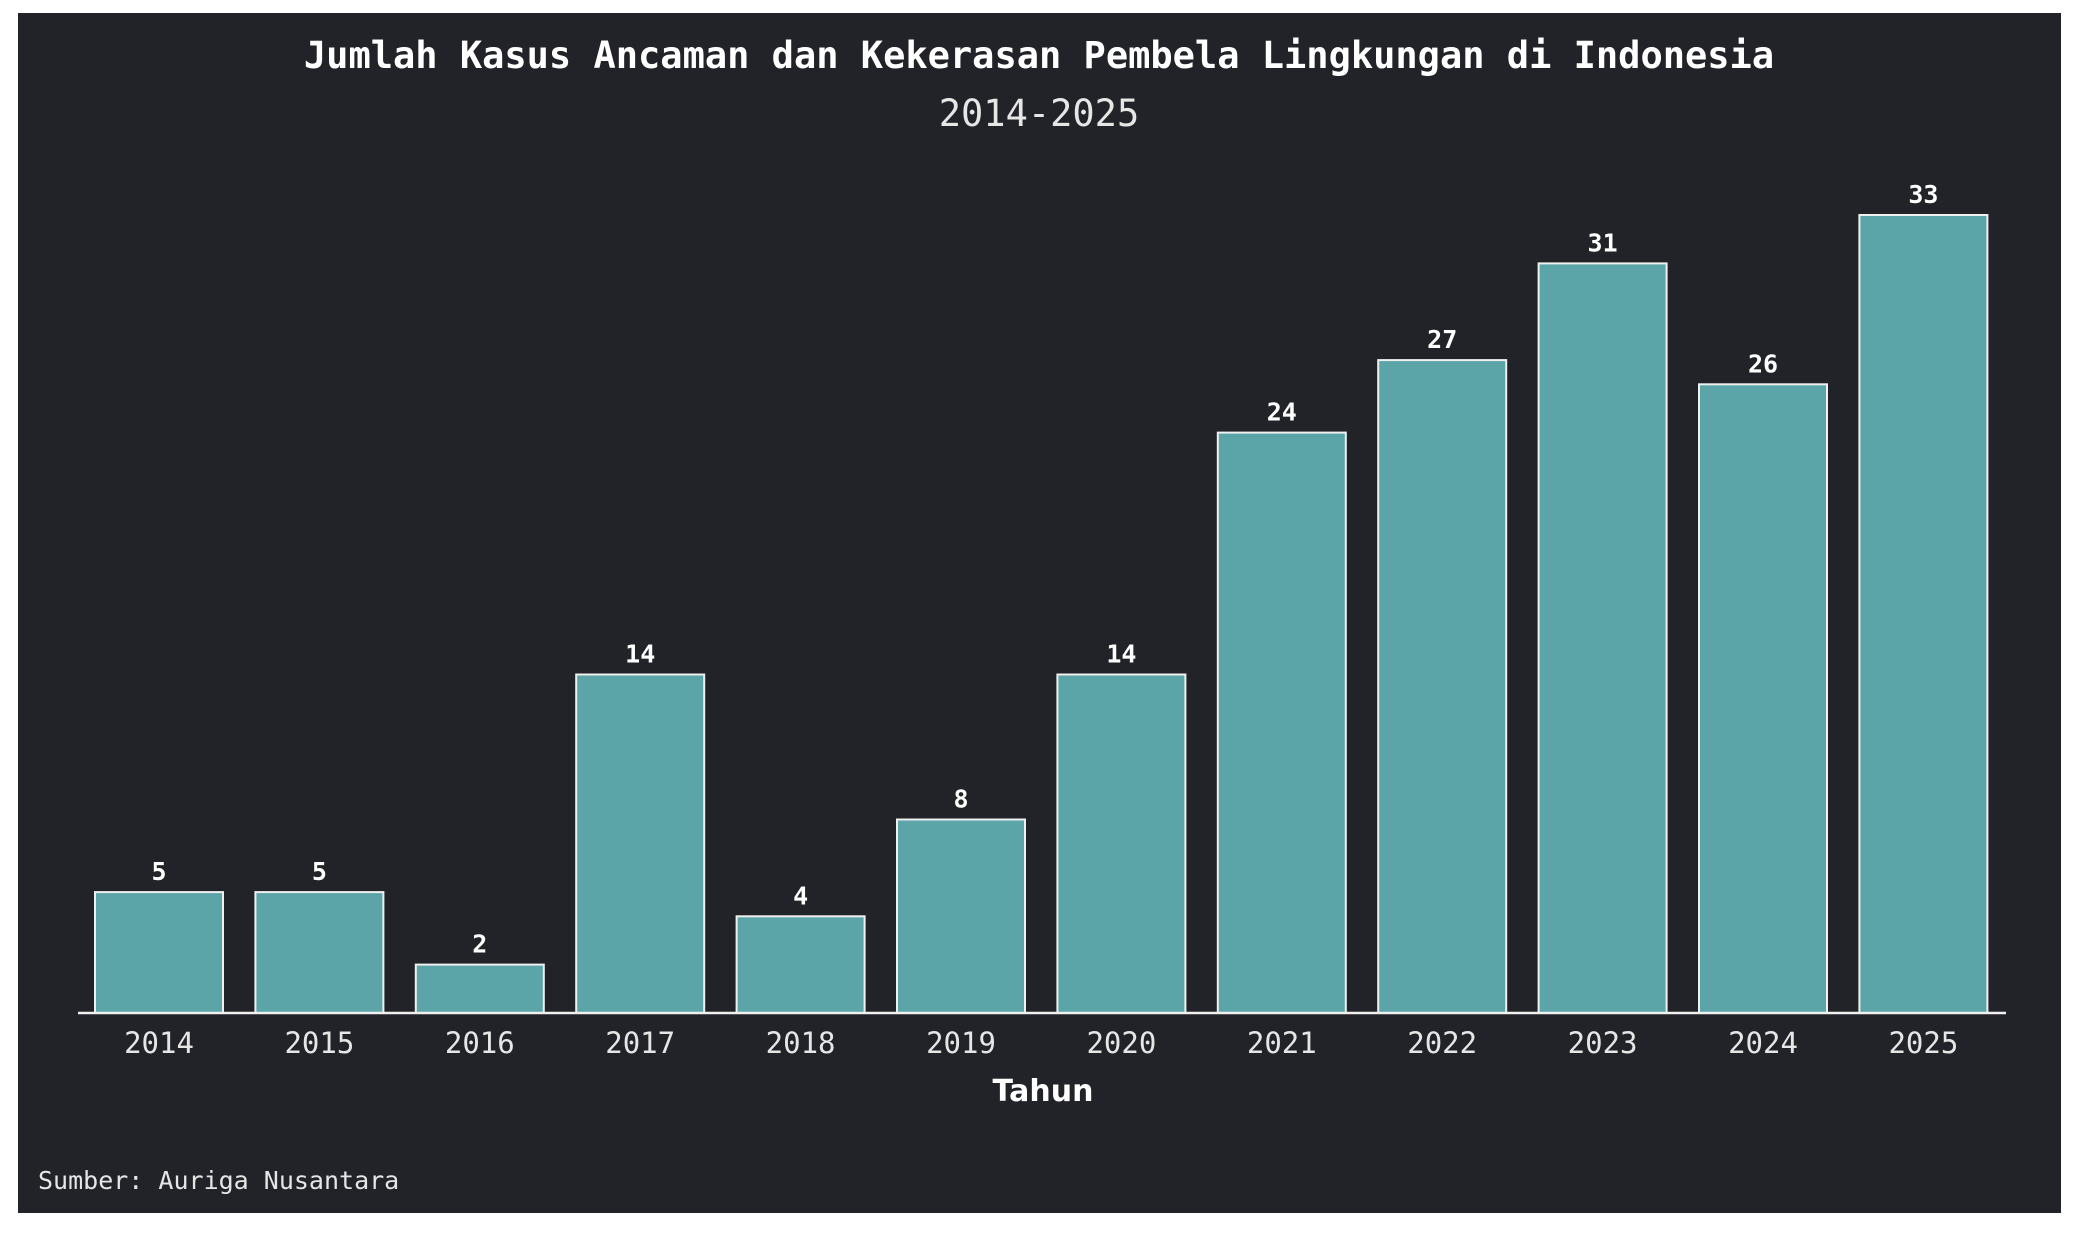 This screenshot has height=1234, width=2078. Describe the element at coordinates (1442, 339) in the screenshot. I see `data-label-2022: 27` at that location.